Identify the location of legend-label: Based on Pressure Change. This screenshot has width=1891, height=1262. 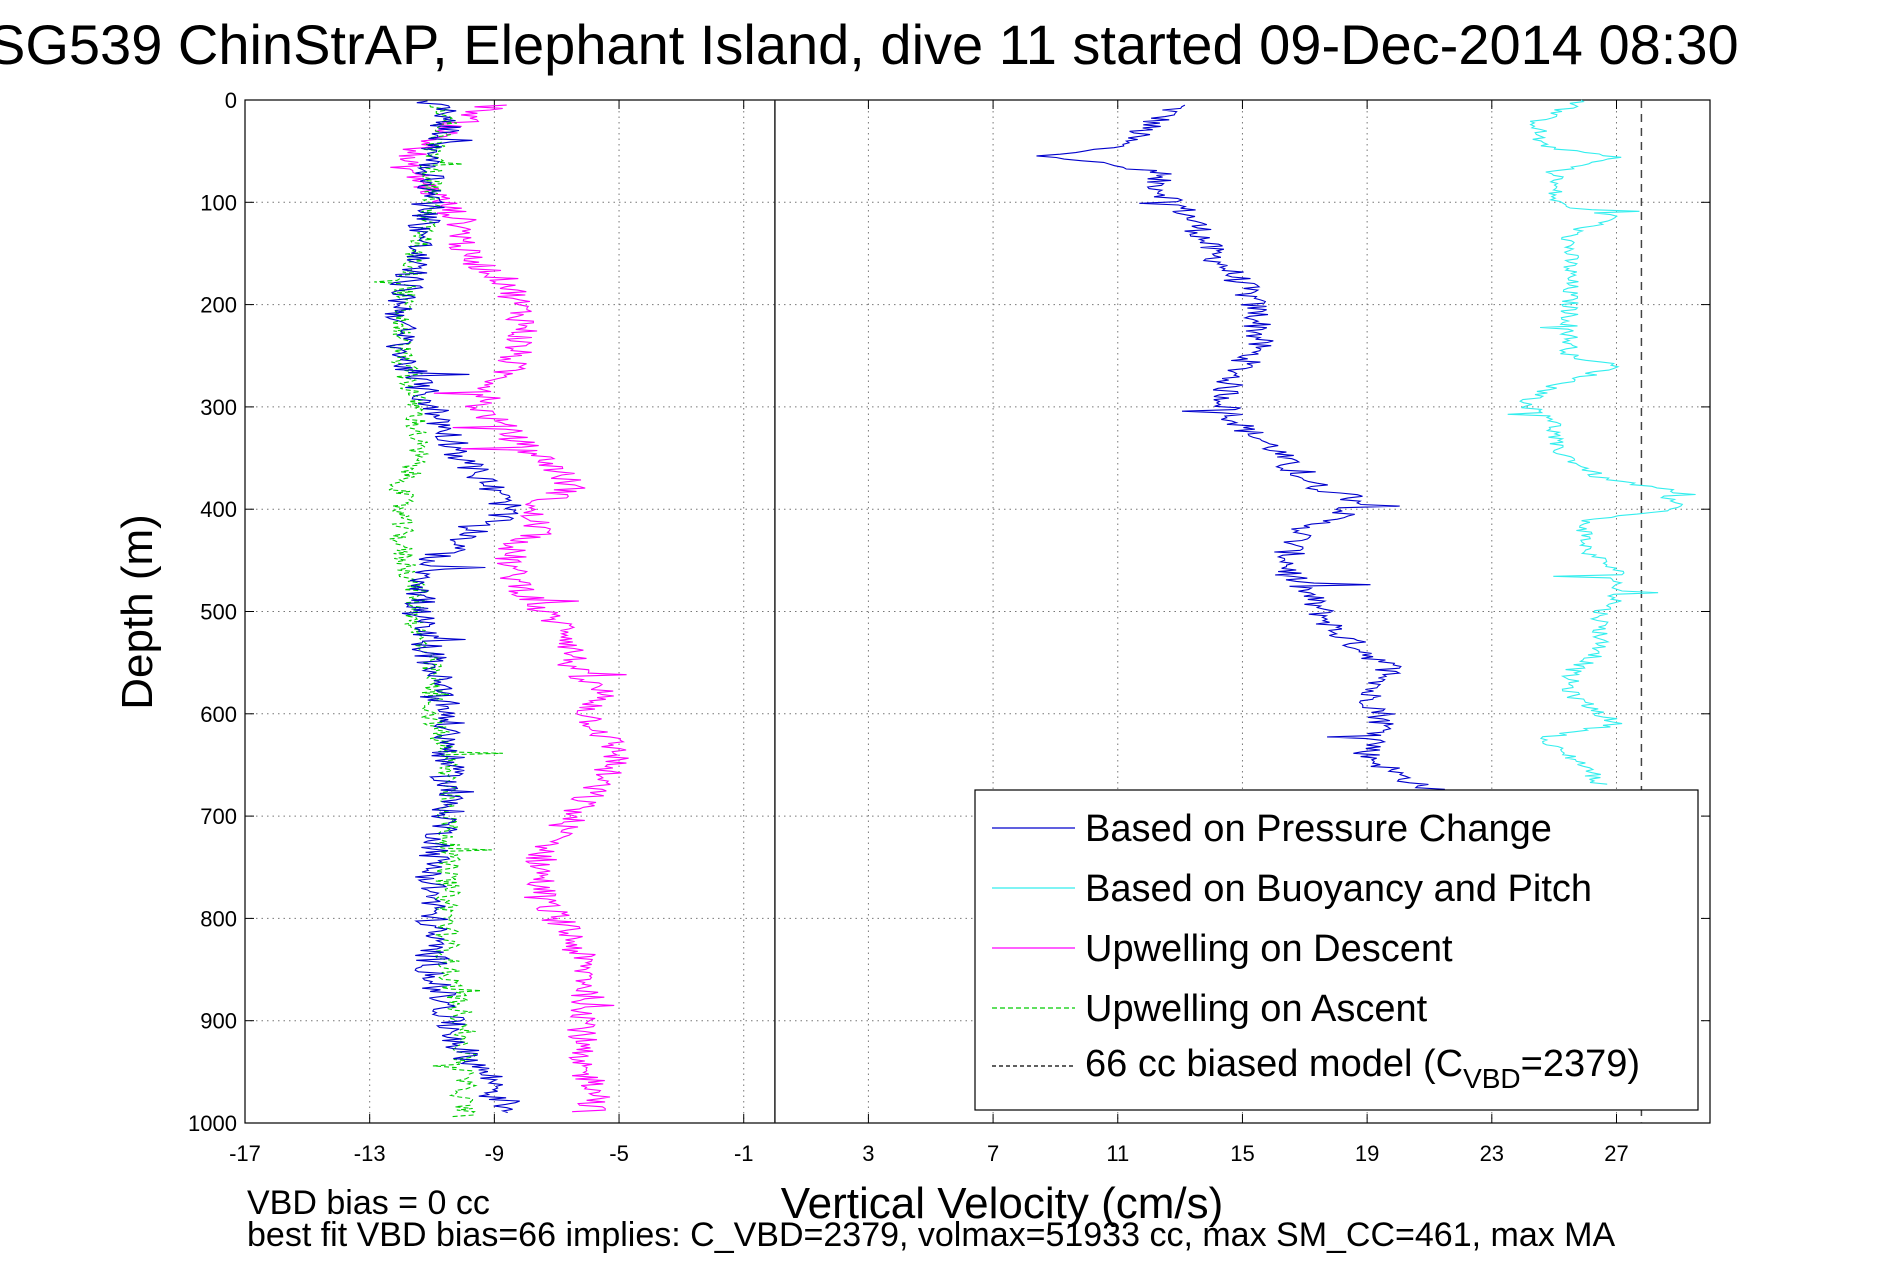
(1318, 829).